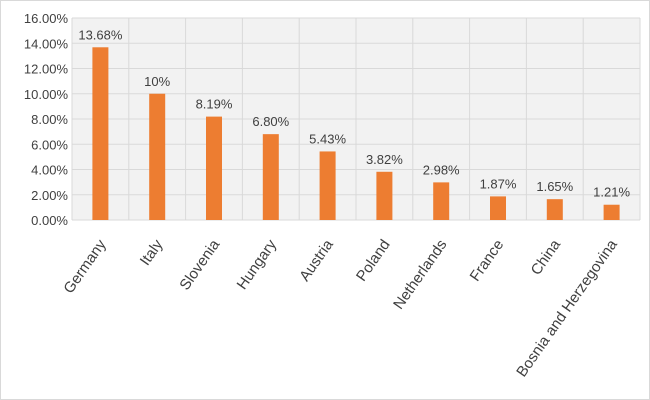  I want to click on data-label: 10%, so click(157, 81).